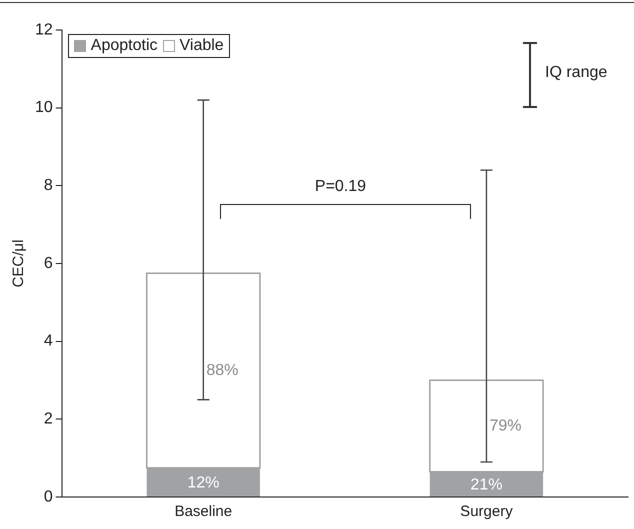 This screenshot has height=529, width=634. What do you see at coordinates (222, 370) in the screenshot?
I see `annotation: 88%` at bounding box center [222, 370].